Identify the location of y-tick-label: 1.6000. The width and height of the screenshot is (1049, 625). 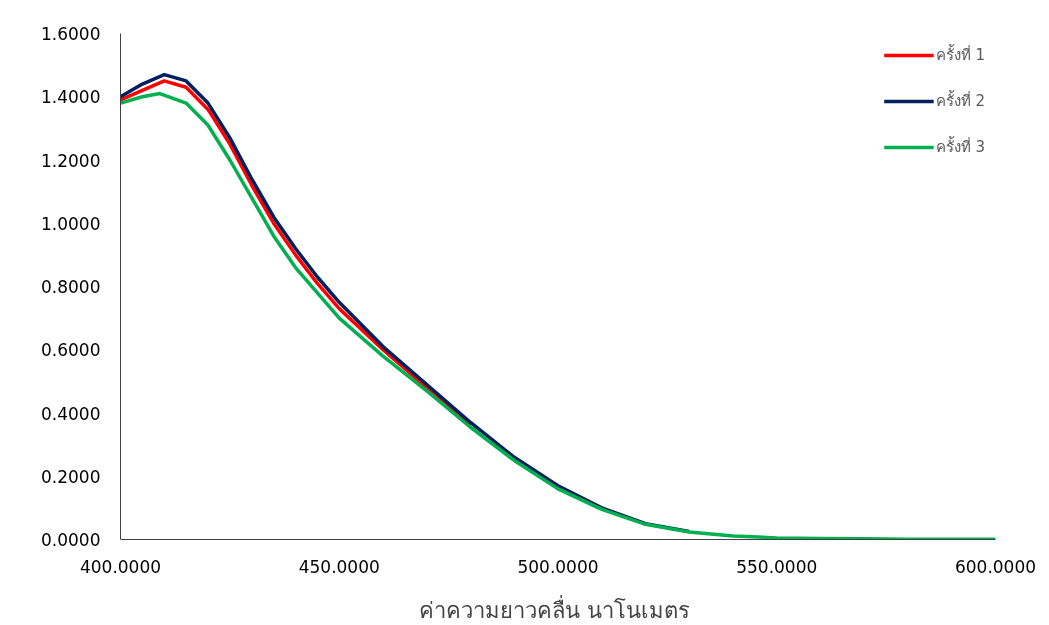
(71, 34).